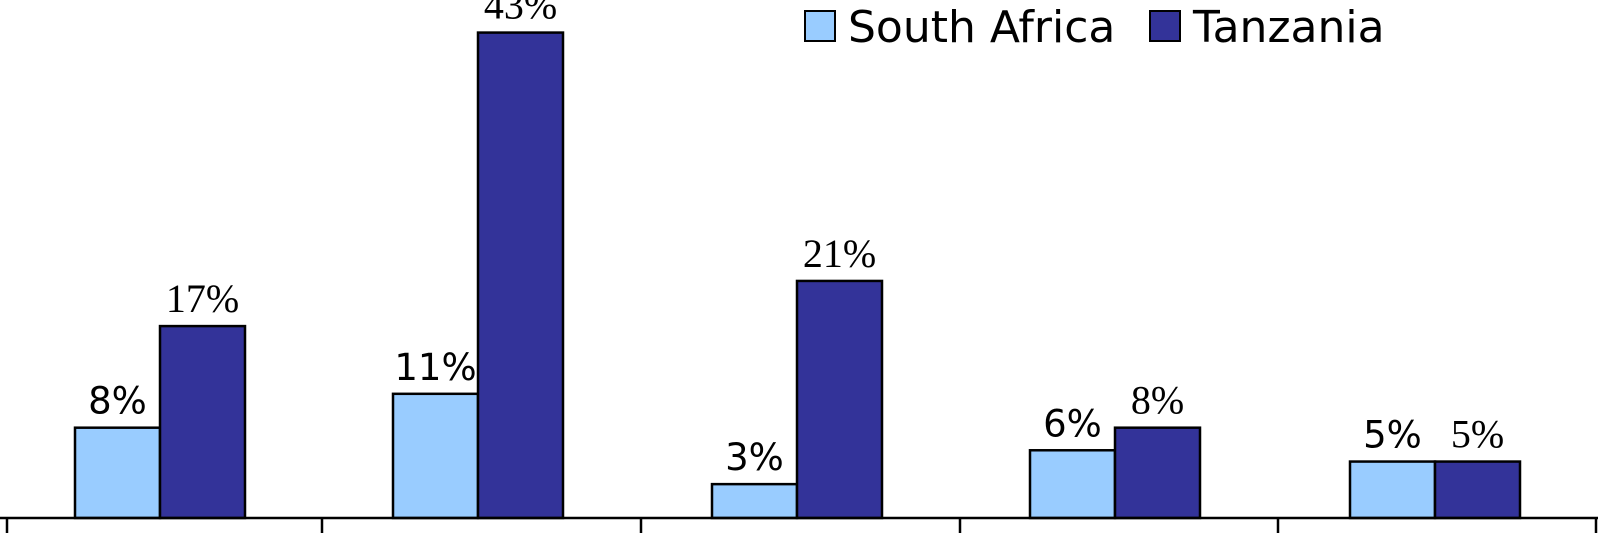 This screenshot has width=1598, height=533. Describe the element at coordinates (981, 27) in the screenshot. I see `legend-label-south-africa: South Africa` at that location.